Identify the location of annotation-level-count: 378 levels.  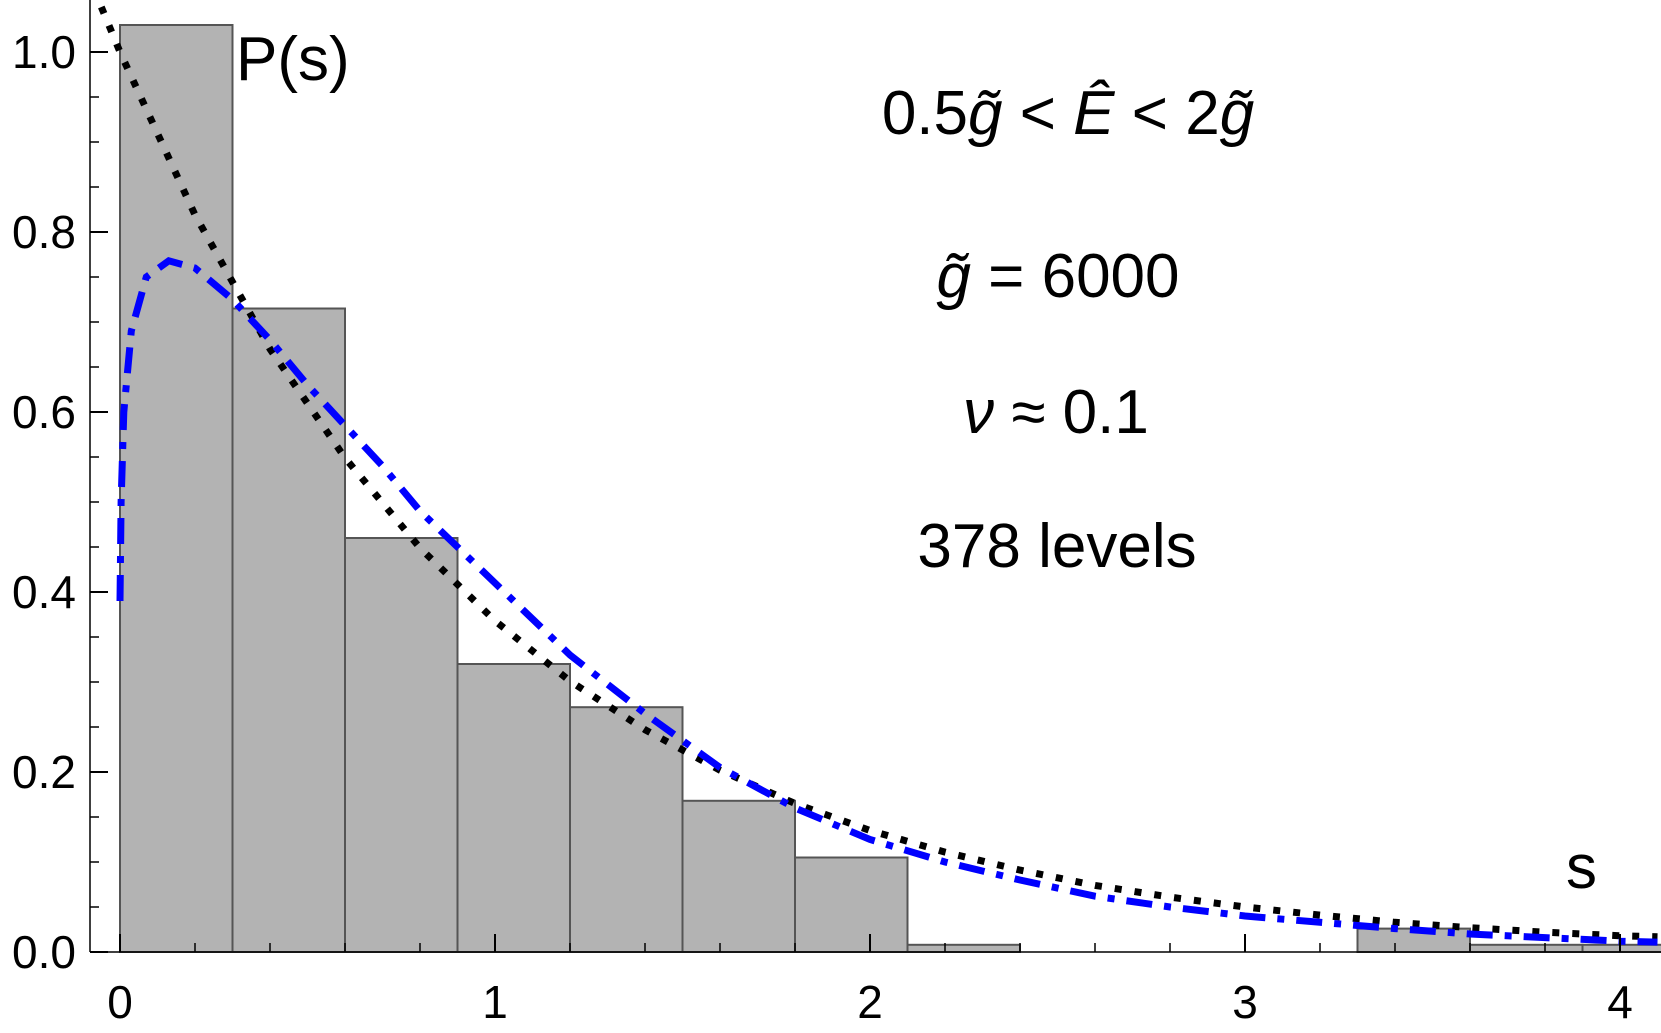
(1056, 546).